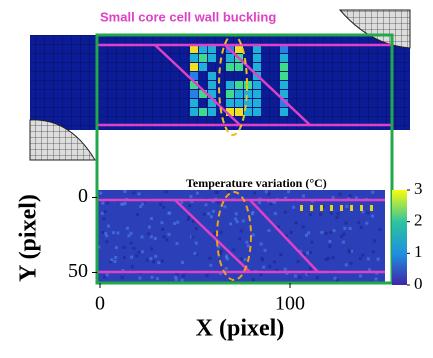 This screenshot has height=358, width=433. I want to click on annotation: Small core cell wall buckling, so click(188, 16).